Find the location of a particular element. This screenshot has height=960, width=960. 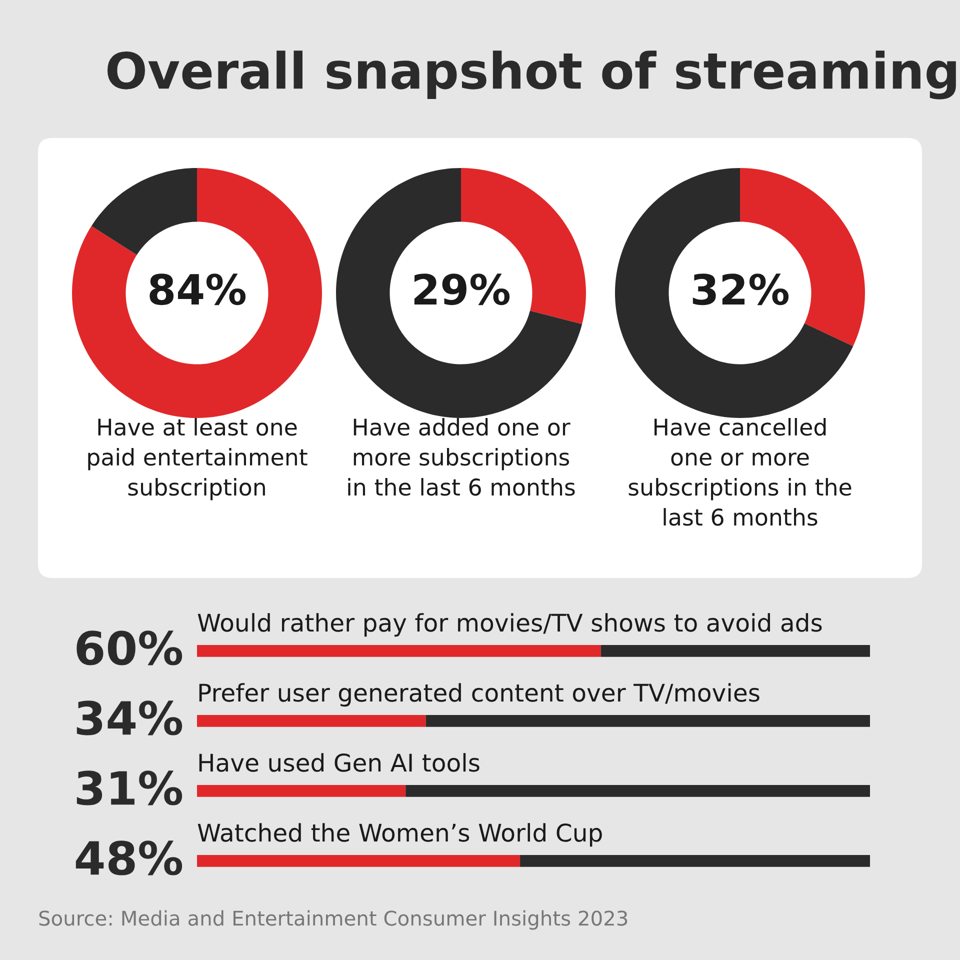

y-tick-label: Have used Gen AI tools is located at coordinates (339, 762).